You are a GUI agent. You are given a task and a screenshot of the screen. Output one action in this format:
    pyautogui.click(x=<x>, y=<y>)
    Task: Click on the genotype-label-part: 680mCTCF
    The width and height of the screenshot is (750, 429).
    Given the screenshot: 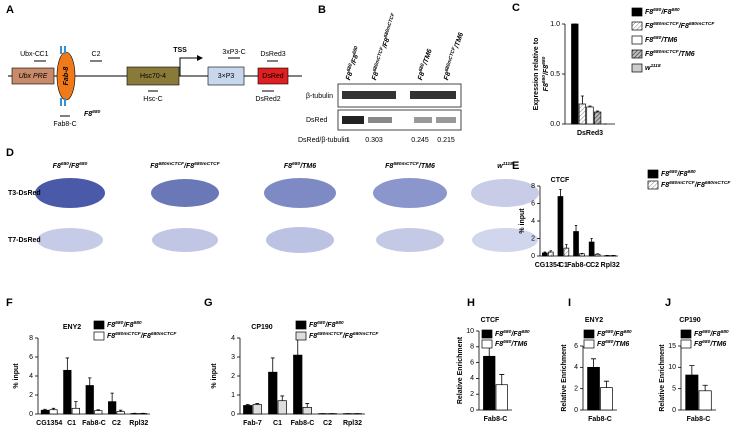 What is the action you would take?
    pyautogui.click(x=207, y=164)
    